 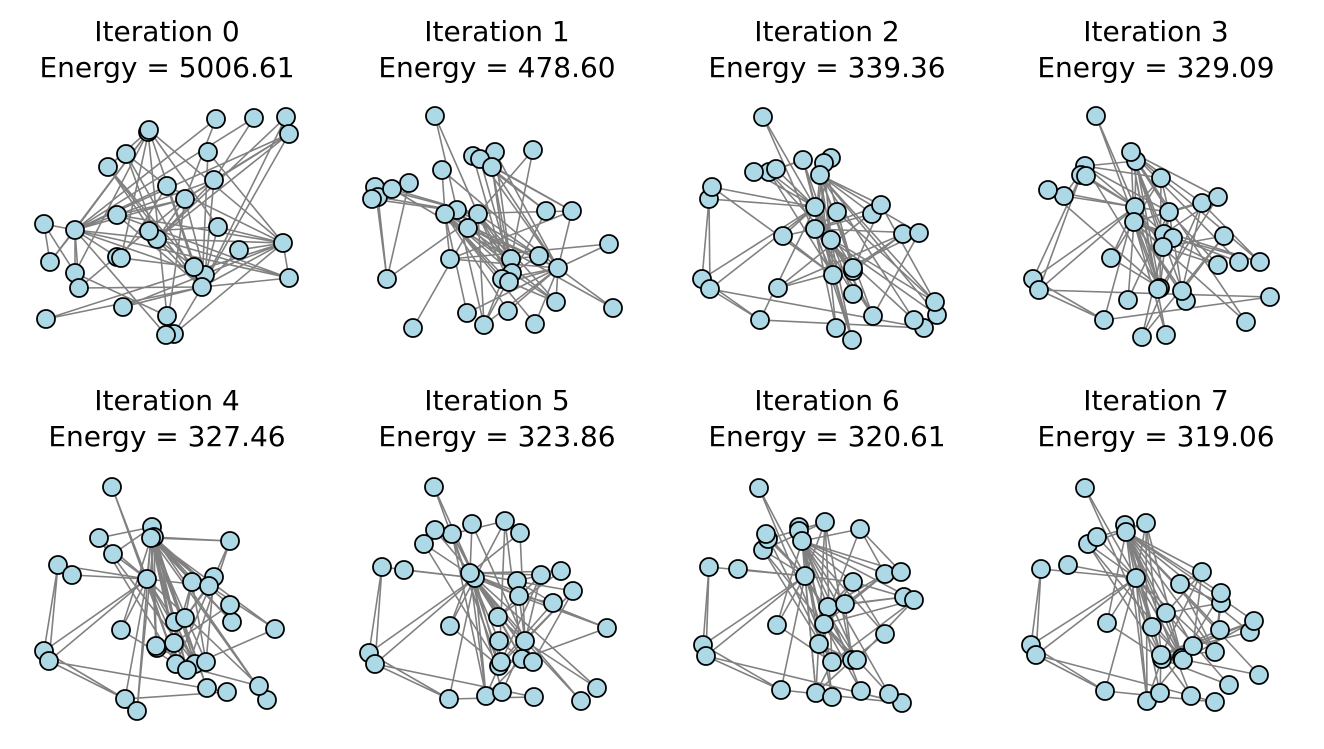 I want to click on panel-iteration-5: Iteration 5 Energy = 323.86, so click(x=497, y=549).